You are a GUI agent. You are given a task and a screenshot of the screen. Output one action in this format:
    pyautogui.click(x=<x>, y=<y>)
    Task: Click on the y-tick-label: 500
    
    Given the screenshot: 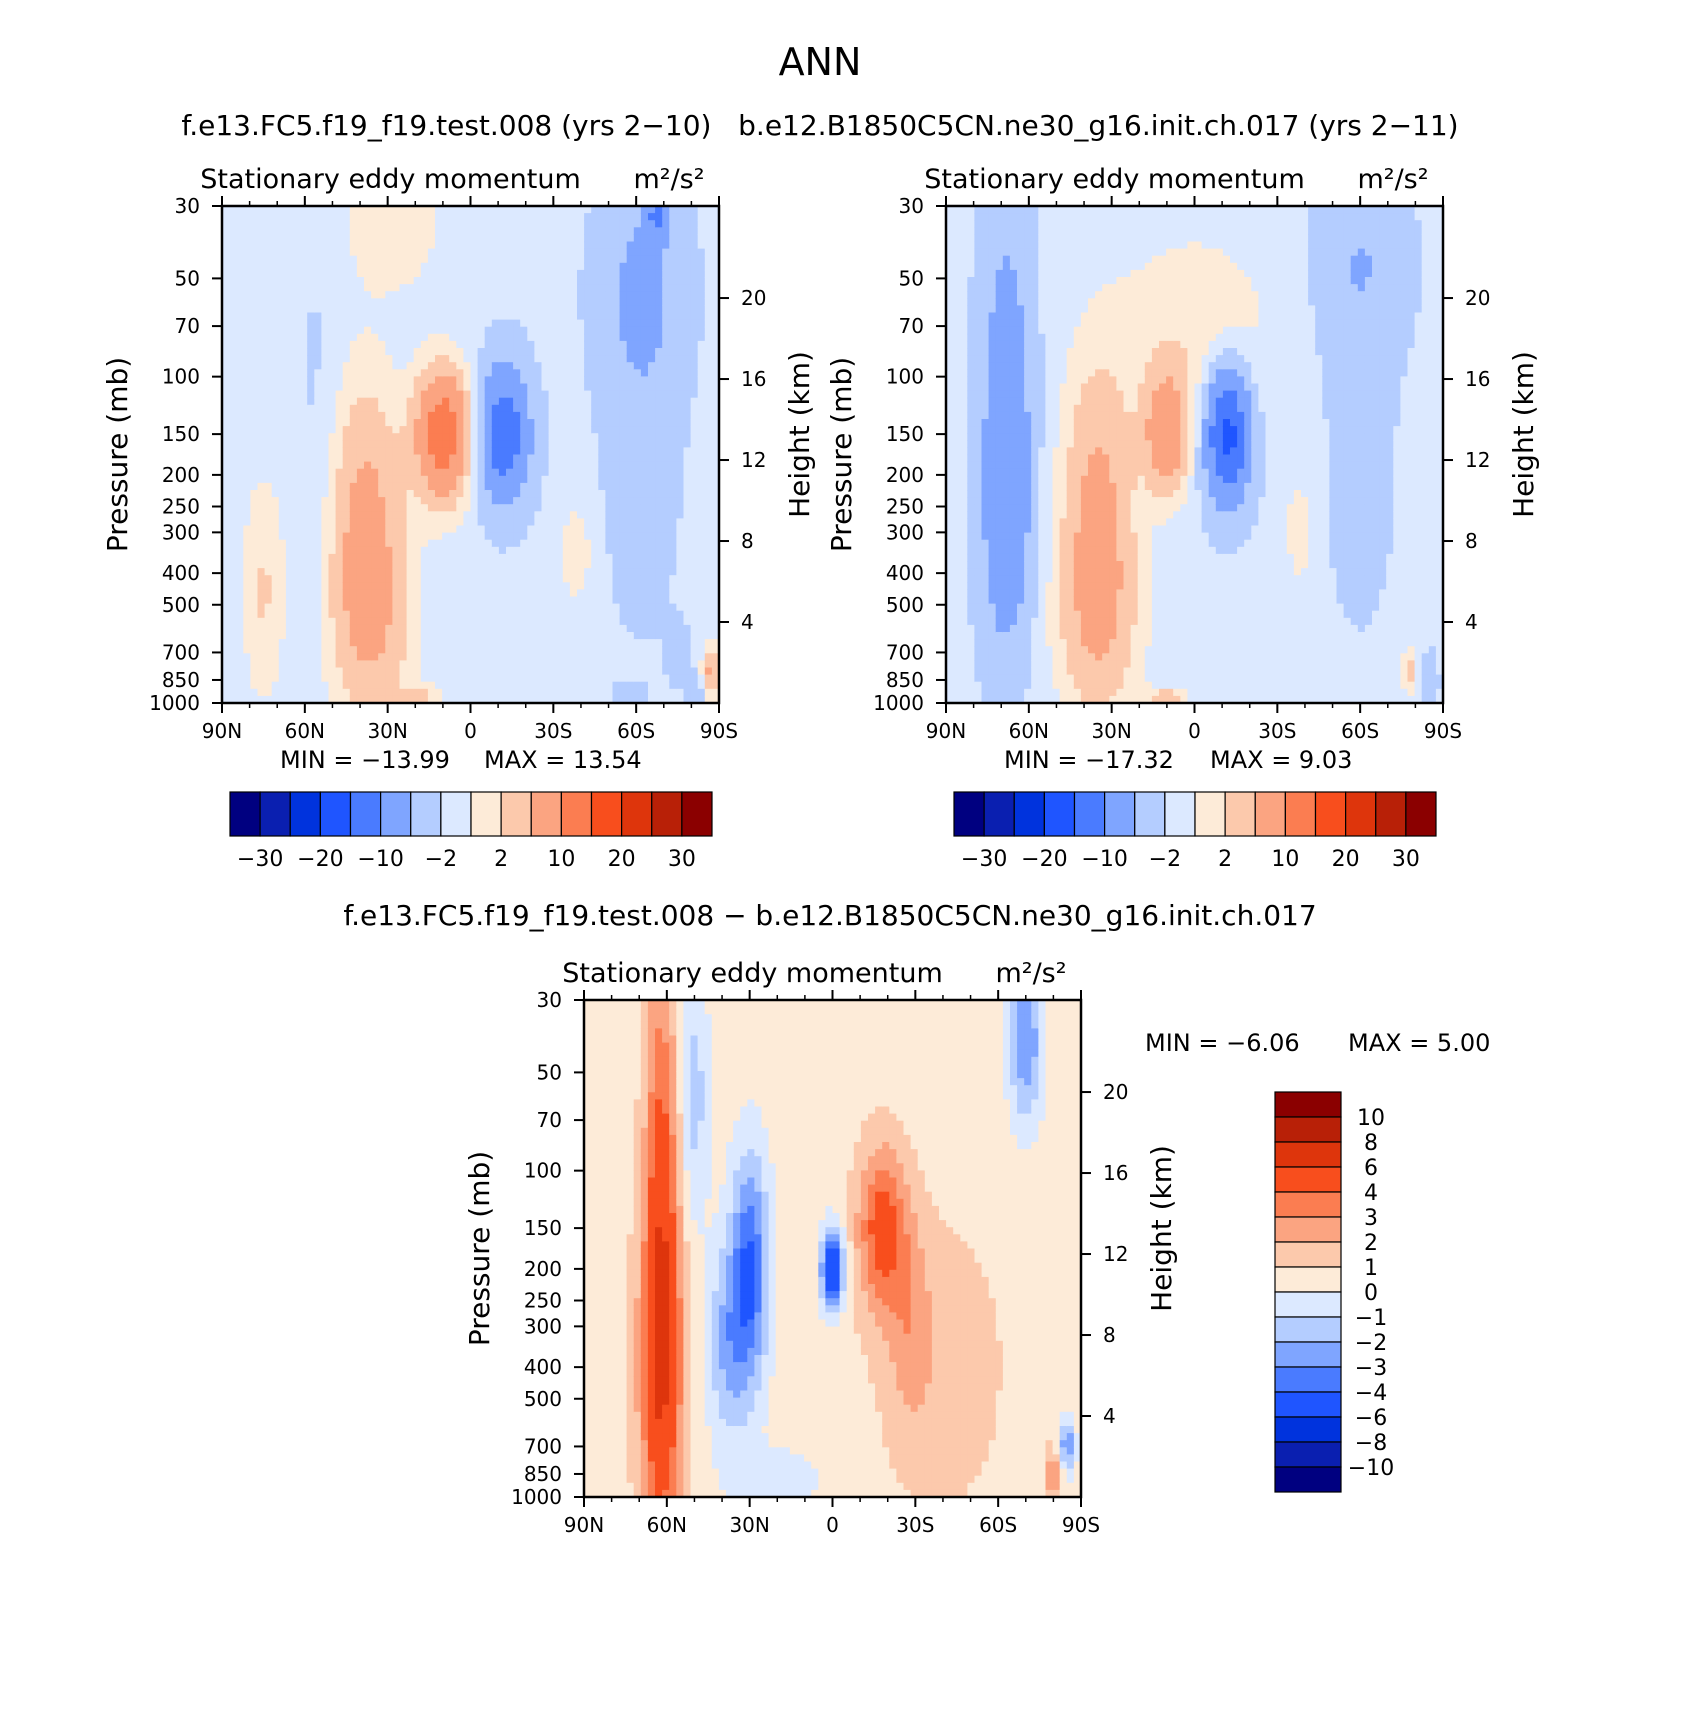 What is the action you would take?
    pyautogui.click(x=181, y=605)
    